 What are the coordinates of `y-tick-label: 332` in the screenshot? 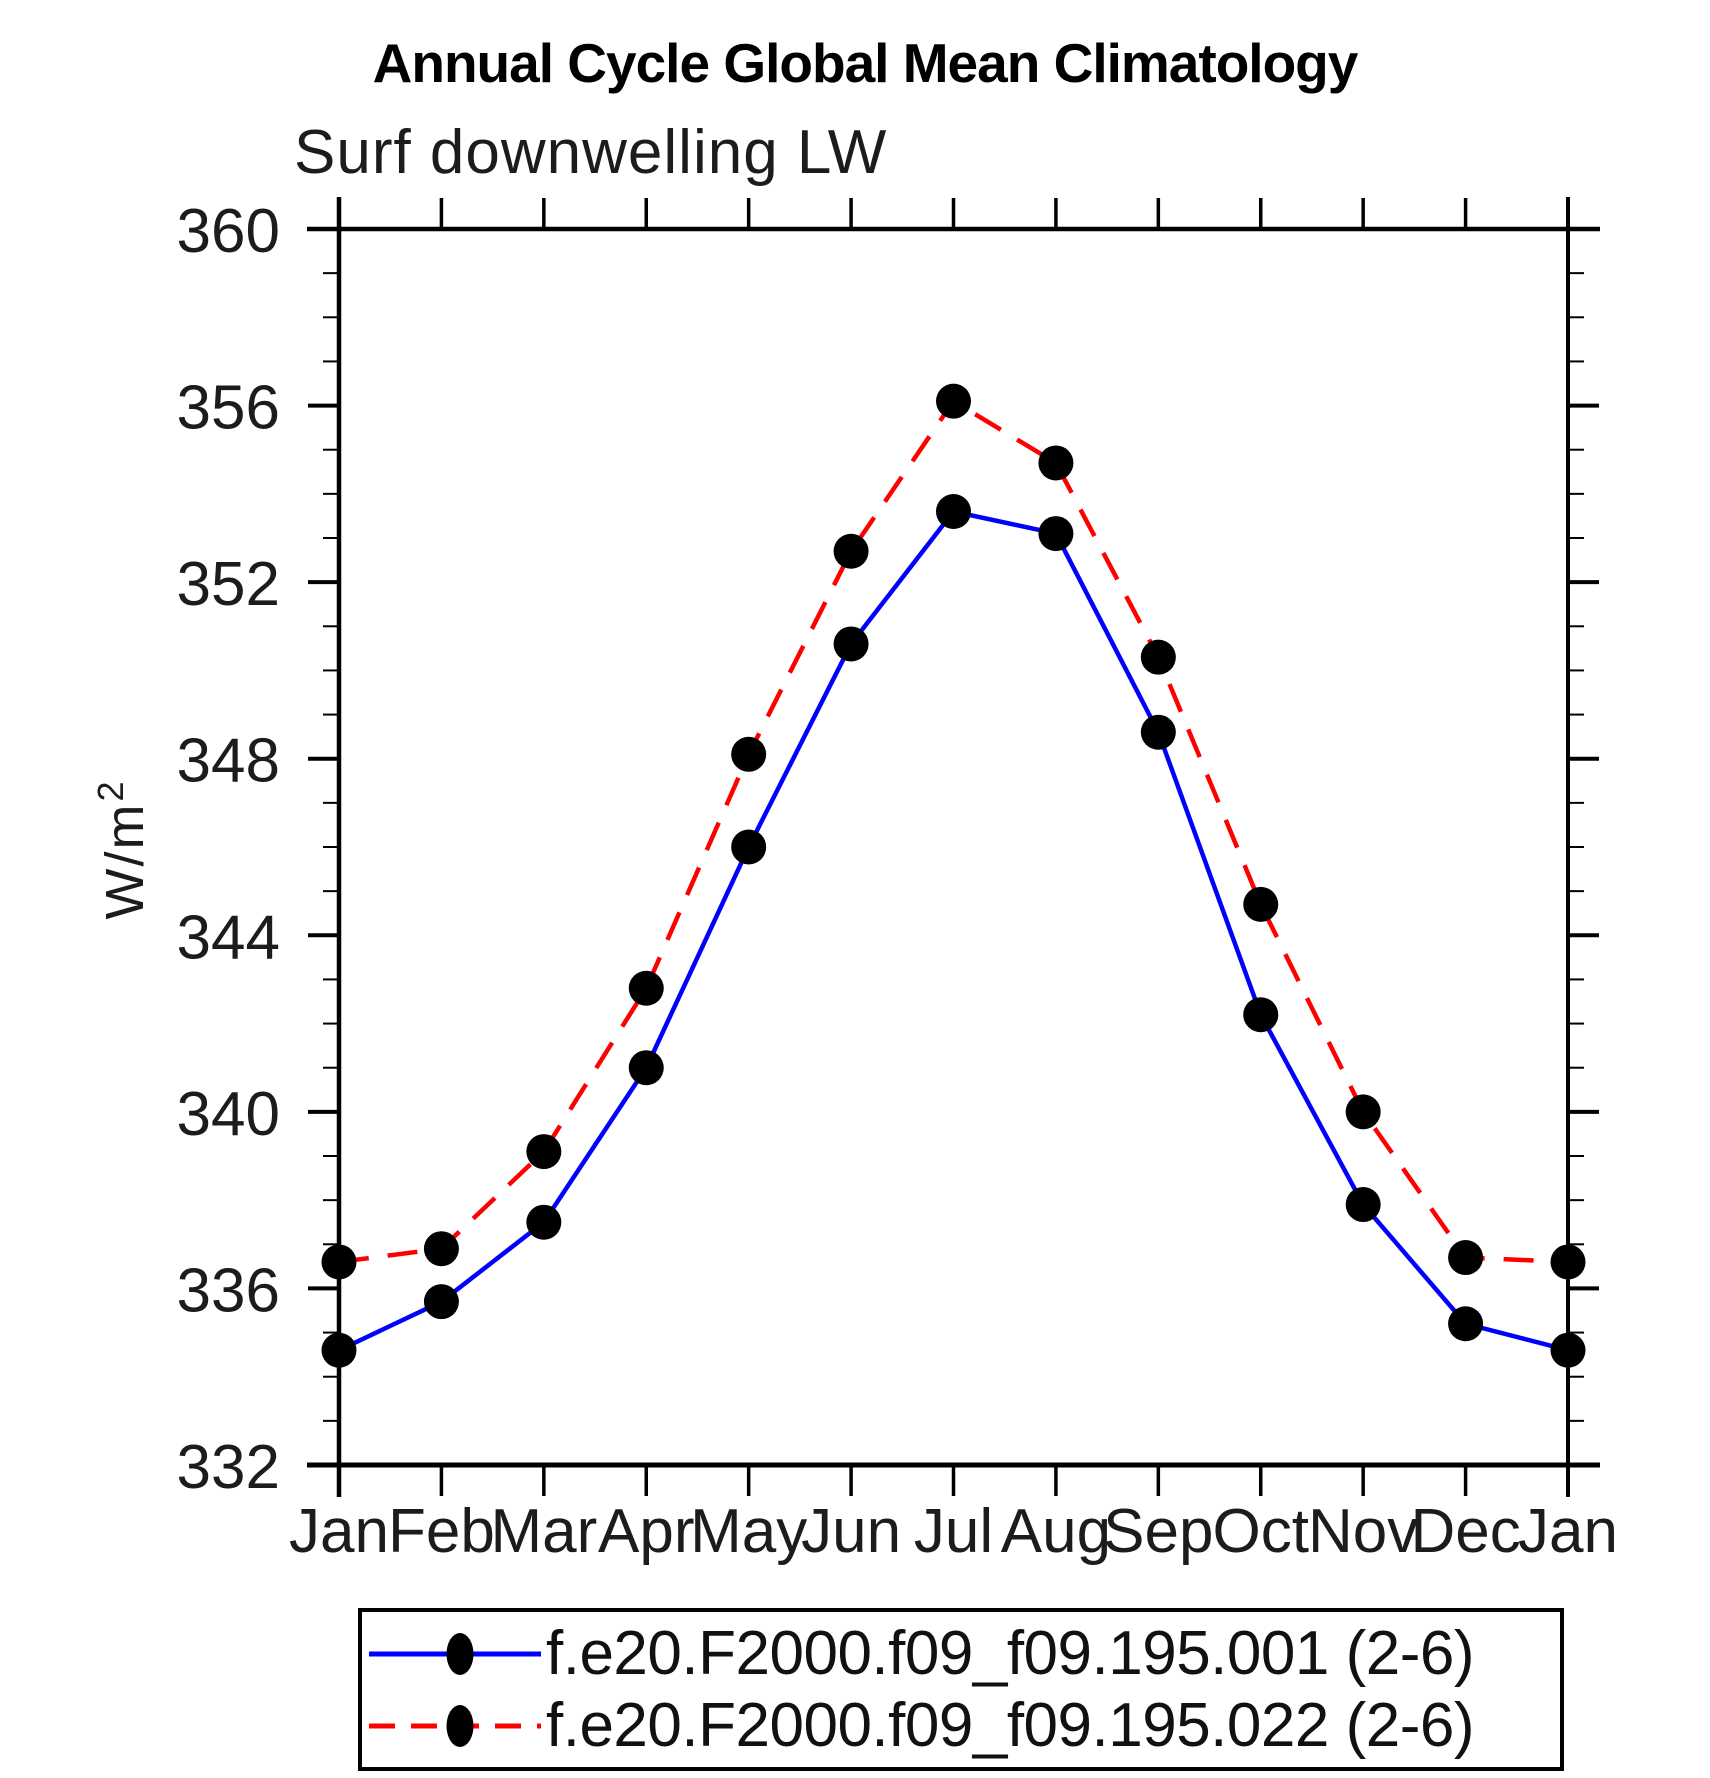 It's located at (228, 1467).